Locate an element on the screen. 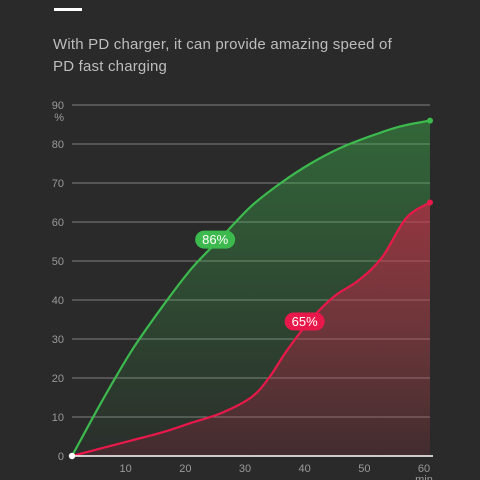 The image size is (480, 480). origin-point is located at coordinates (72, 456).